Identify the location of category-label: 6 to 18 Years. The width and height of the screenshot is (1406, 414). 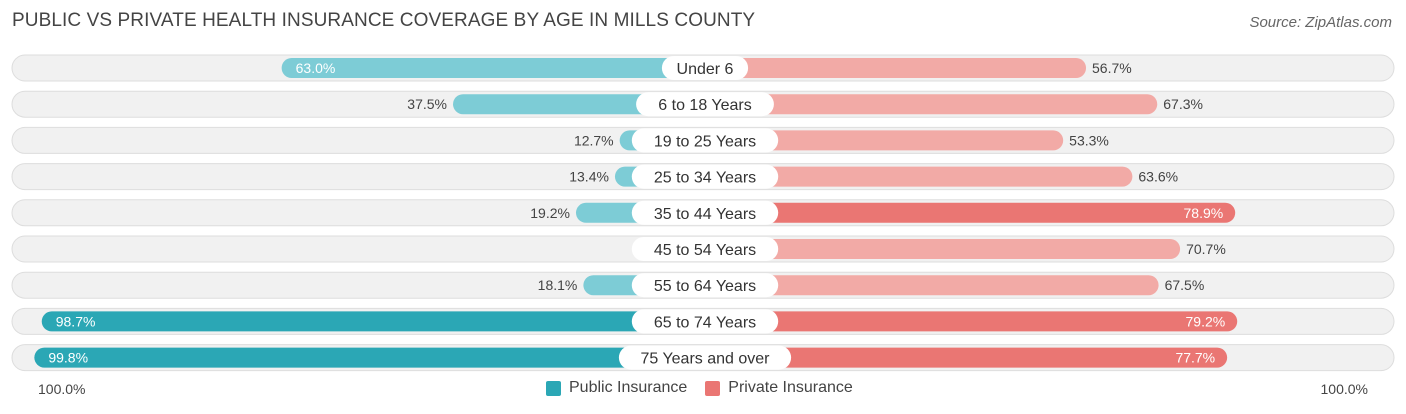
(704, 105).